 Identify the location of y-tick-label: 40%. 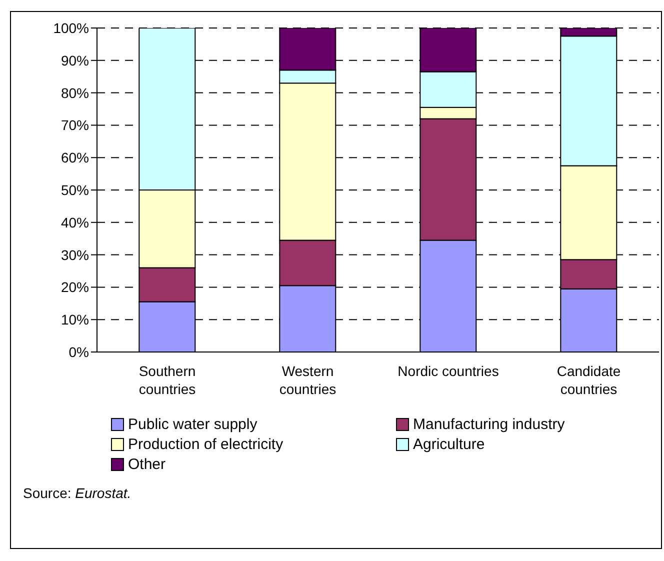
(74, 222).